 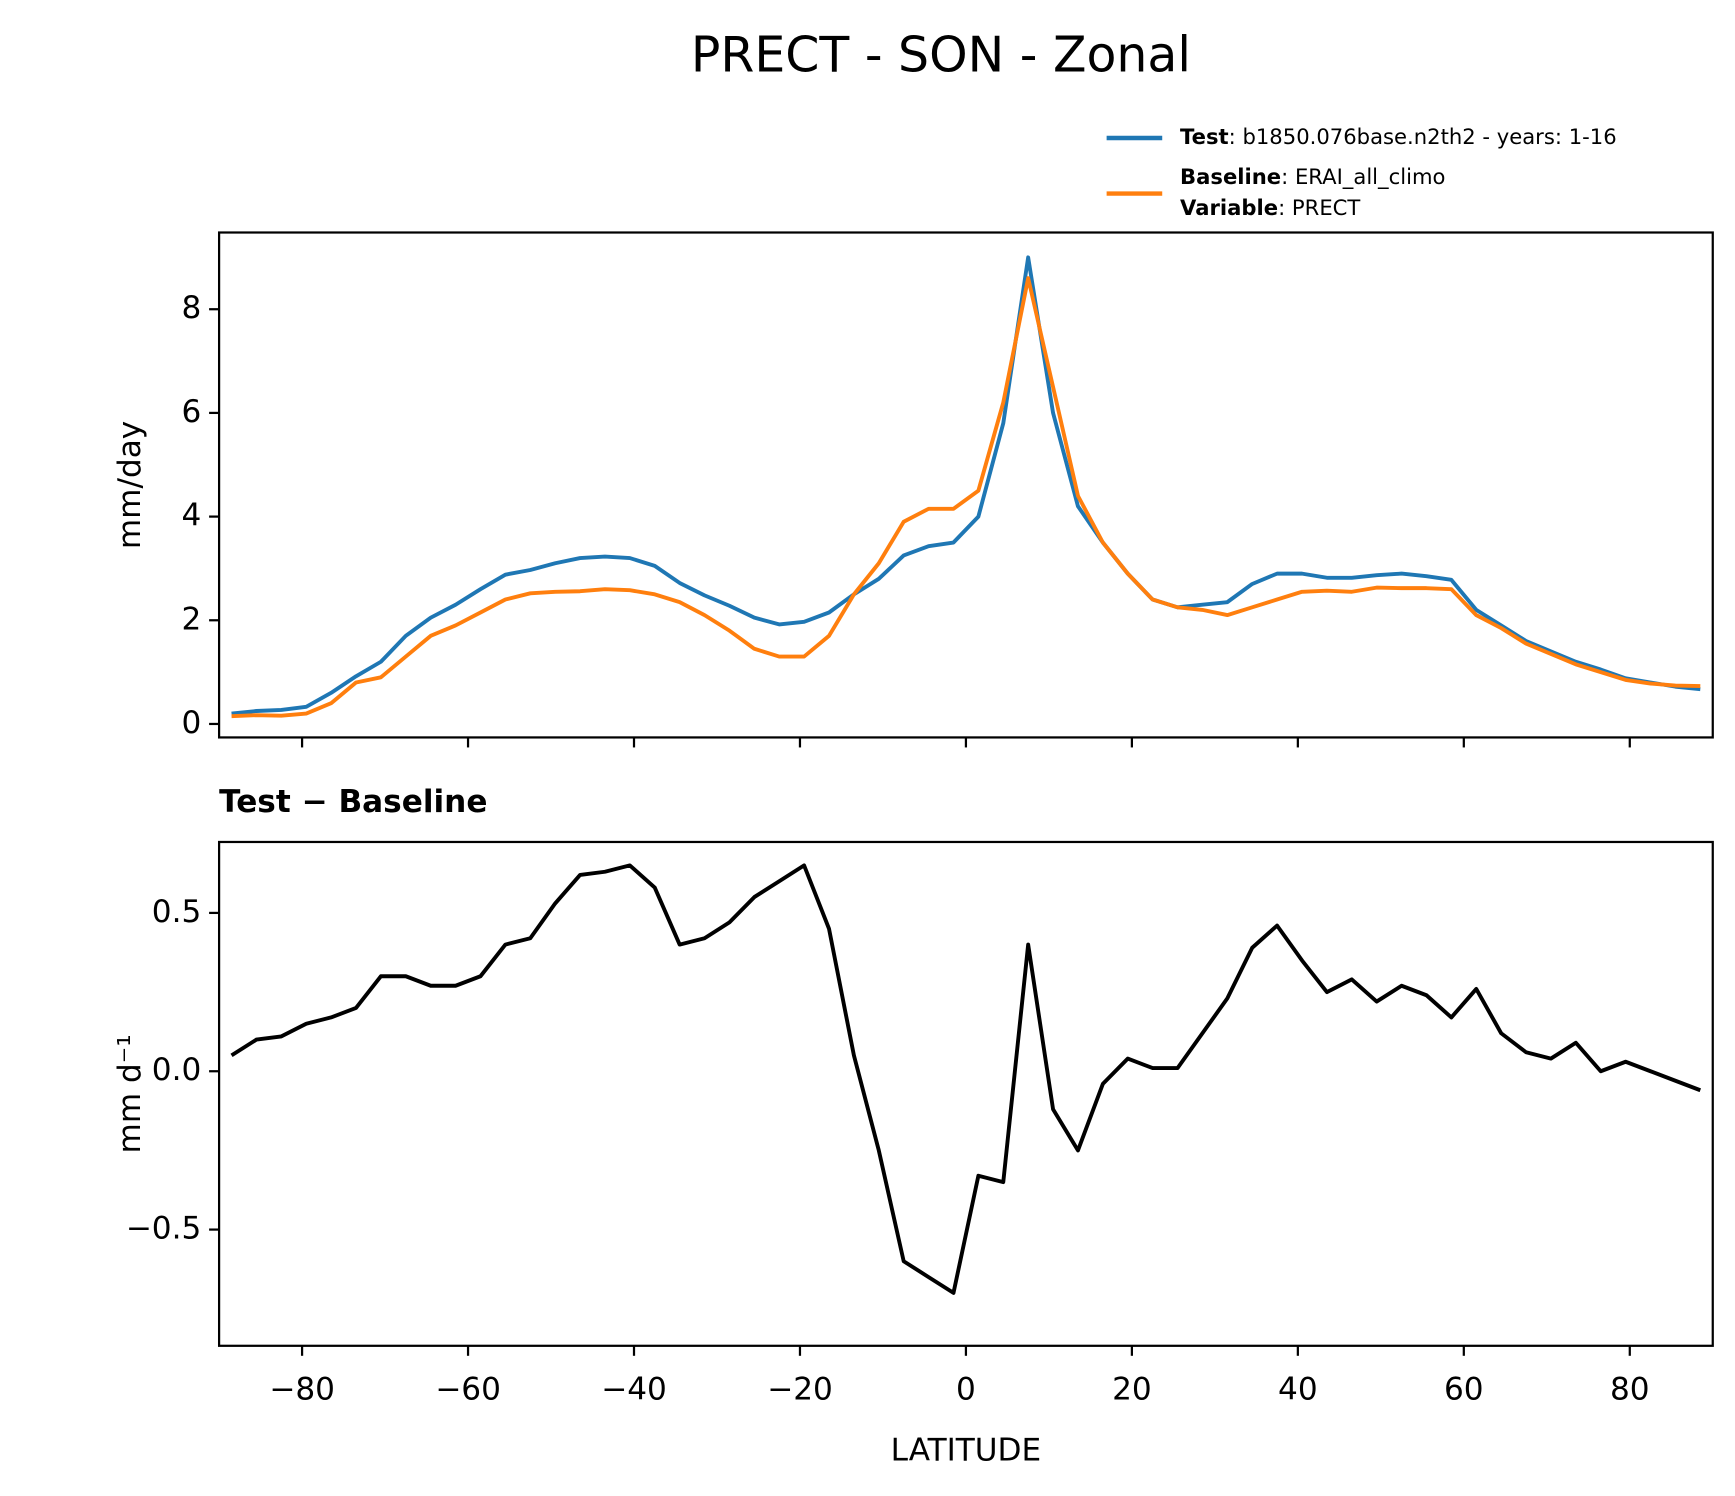 I want to click on x-tick-label: 60, so click(x=1464, y=1389).